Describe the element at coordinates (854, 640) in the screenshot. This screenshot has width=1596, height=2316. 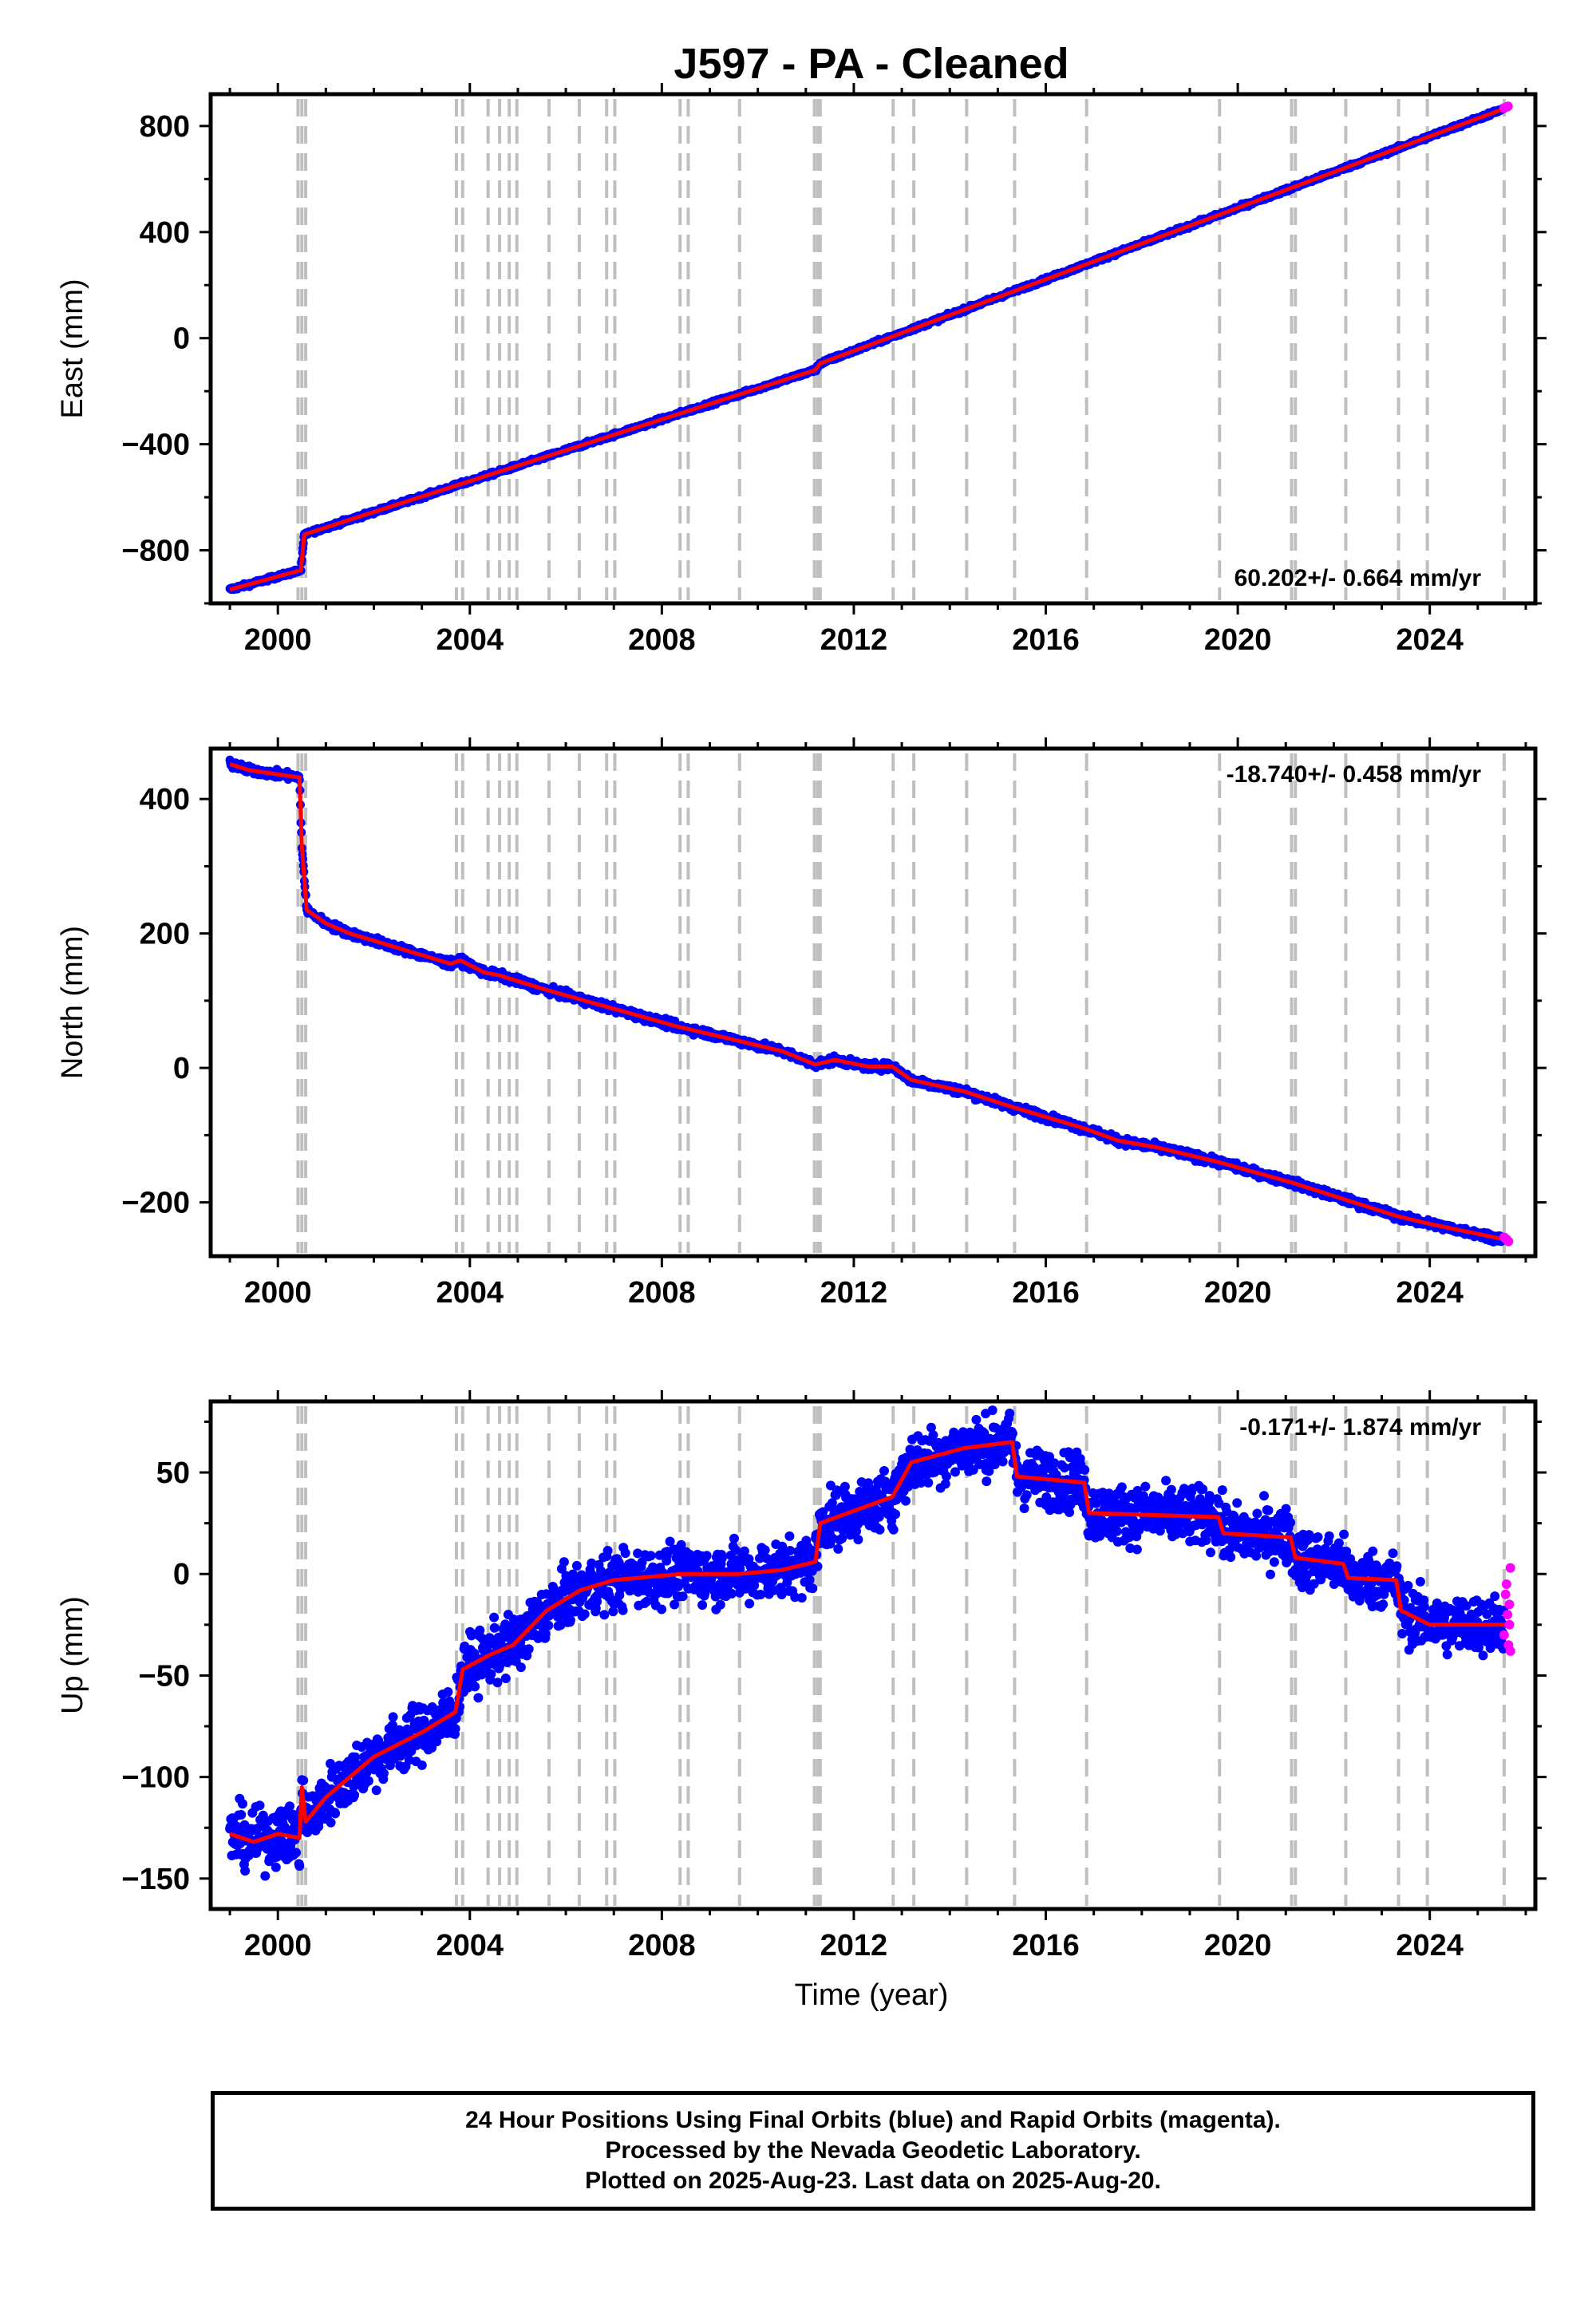
I see `x-tick-label: 2012` at that location.